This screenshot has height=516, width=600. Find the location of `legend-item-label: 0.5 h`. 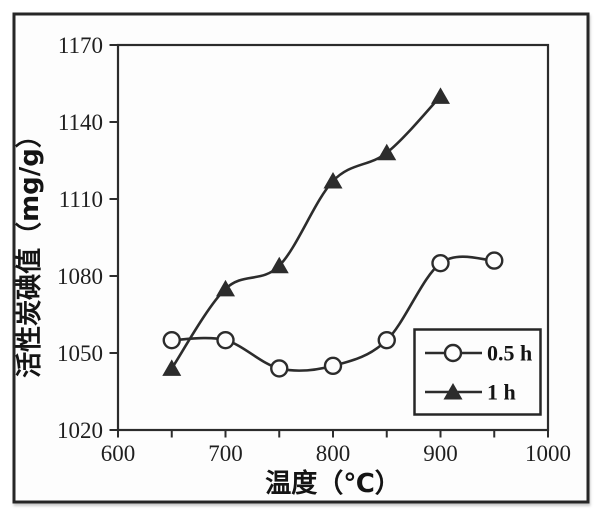

legend-item-label: 0.5 h is located at coordinates (509, 353).